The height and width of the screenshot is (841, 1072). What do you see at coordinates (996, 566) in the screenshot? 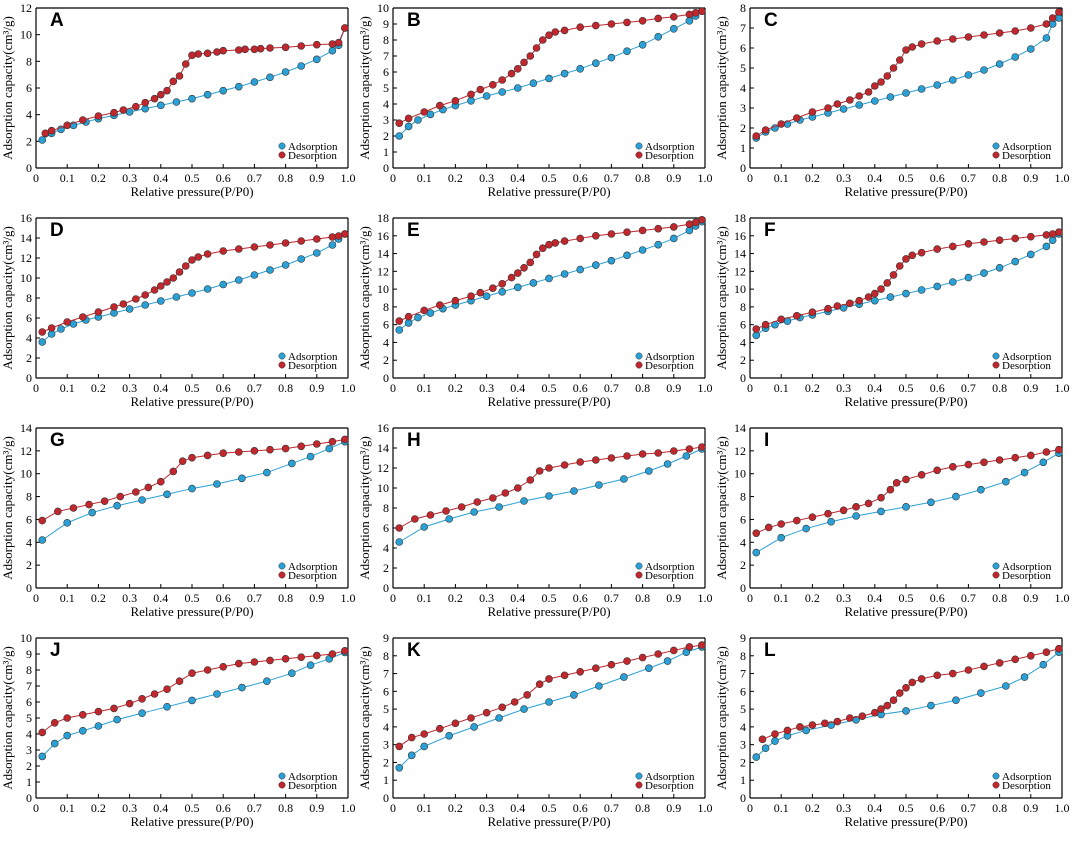
I see `legend-marker-adsorption` at bounding box center [996, 566].